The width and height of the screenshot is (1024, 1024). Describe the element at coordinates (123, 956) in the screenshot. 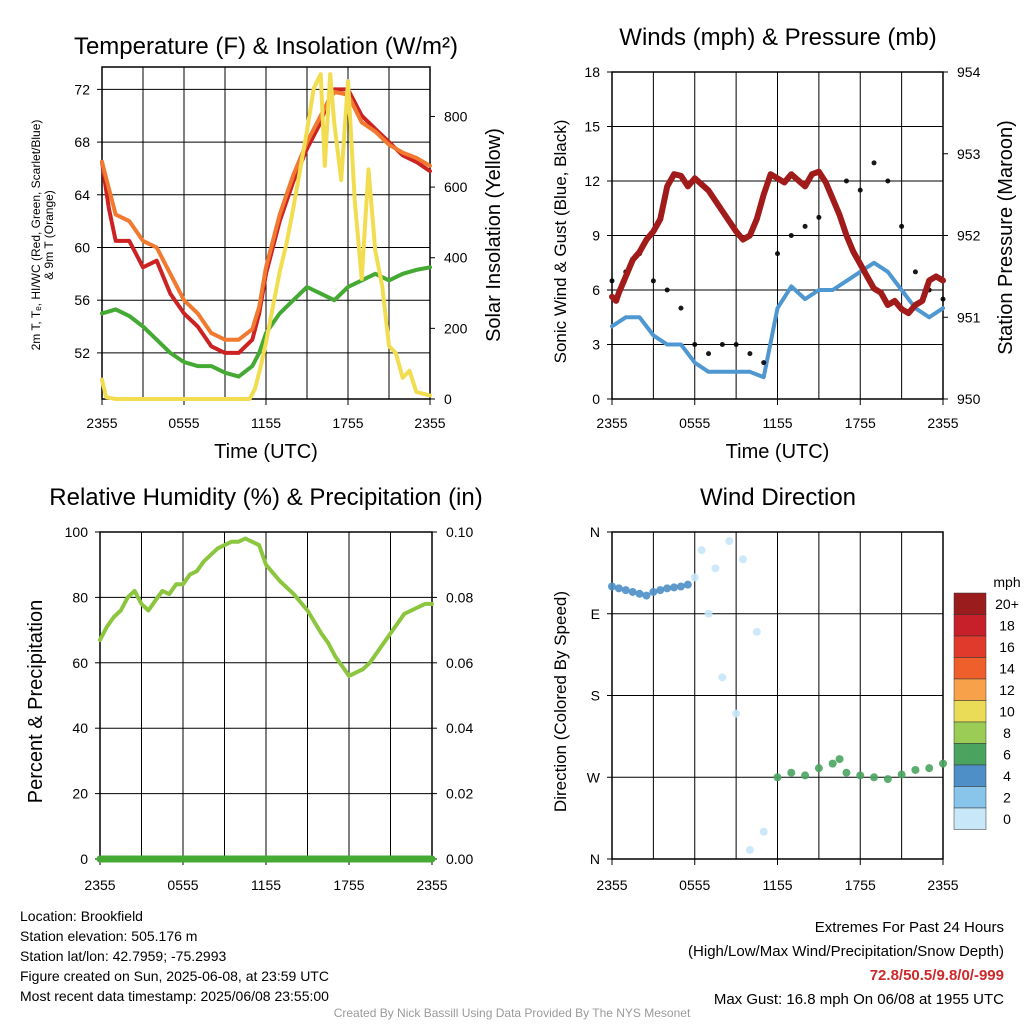

I see `latlon-text: Station lat/lon: 42.7959; -75.2993` at that location.